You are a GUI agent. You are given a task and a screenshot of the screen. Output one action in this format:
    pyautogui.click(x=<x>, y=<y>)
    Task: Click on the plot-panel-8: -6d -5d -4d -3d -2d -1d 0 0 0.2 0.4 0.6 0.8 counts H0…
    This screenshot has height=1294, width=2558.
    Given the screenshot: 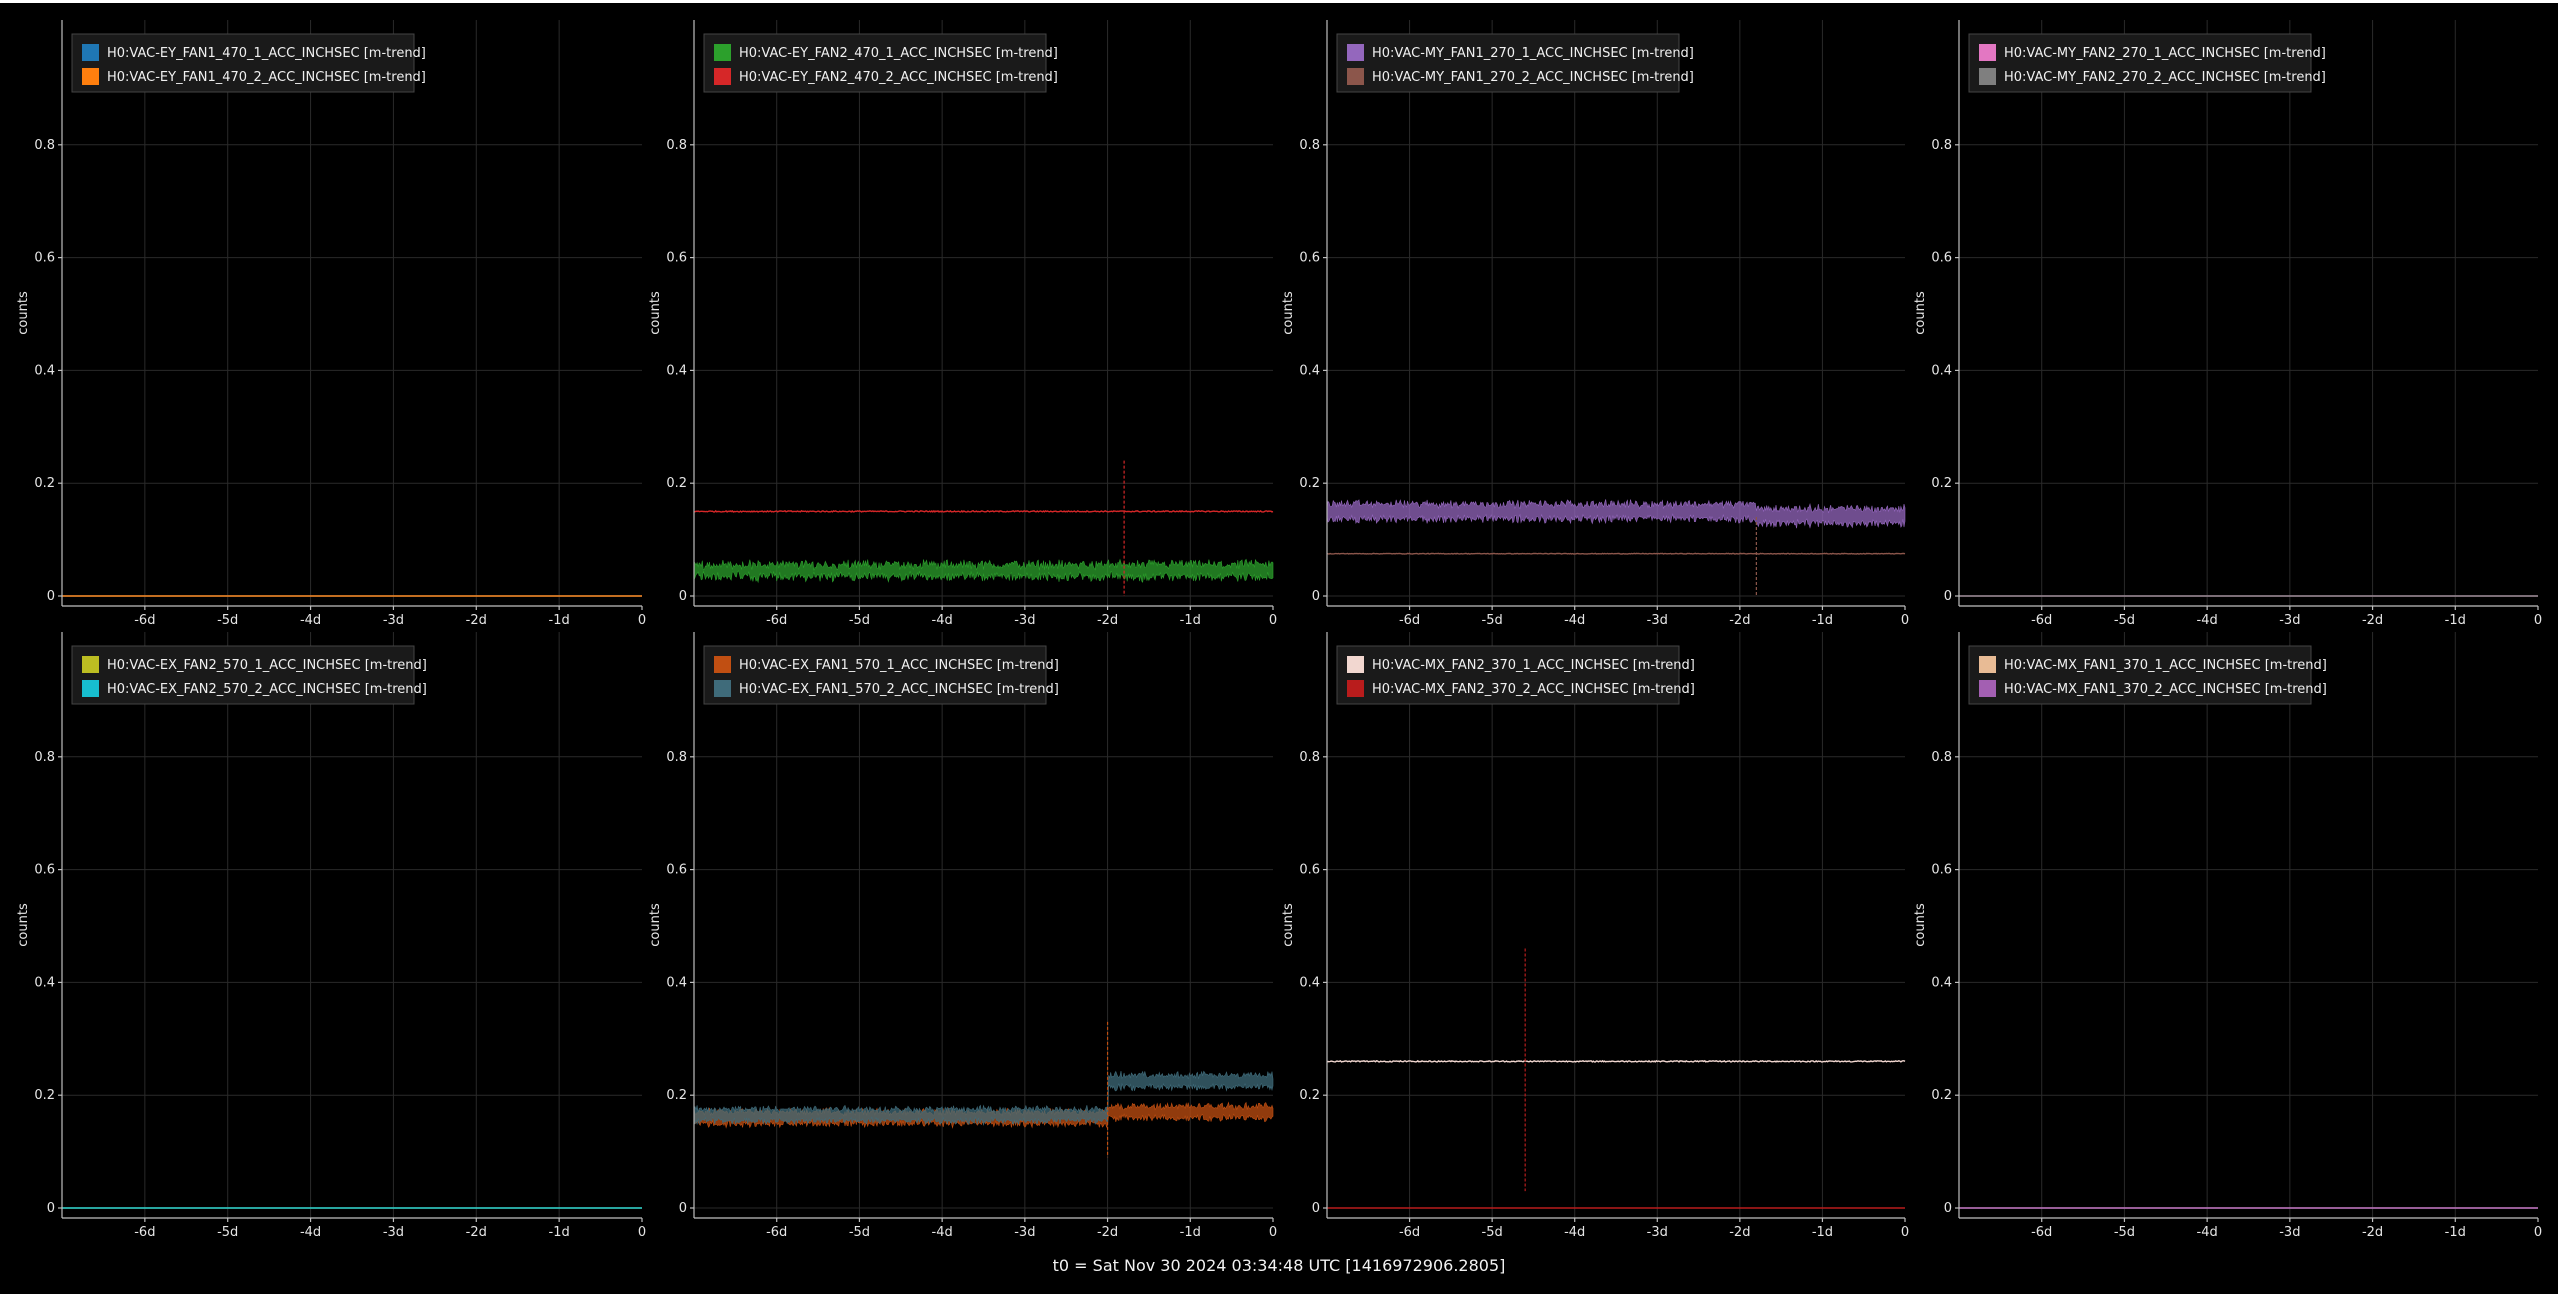 What is the action you would take?
    pyautogui.click(x=2227, y=936)
    